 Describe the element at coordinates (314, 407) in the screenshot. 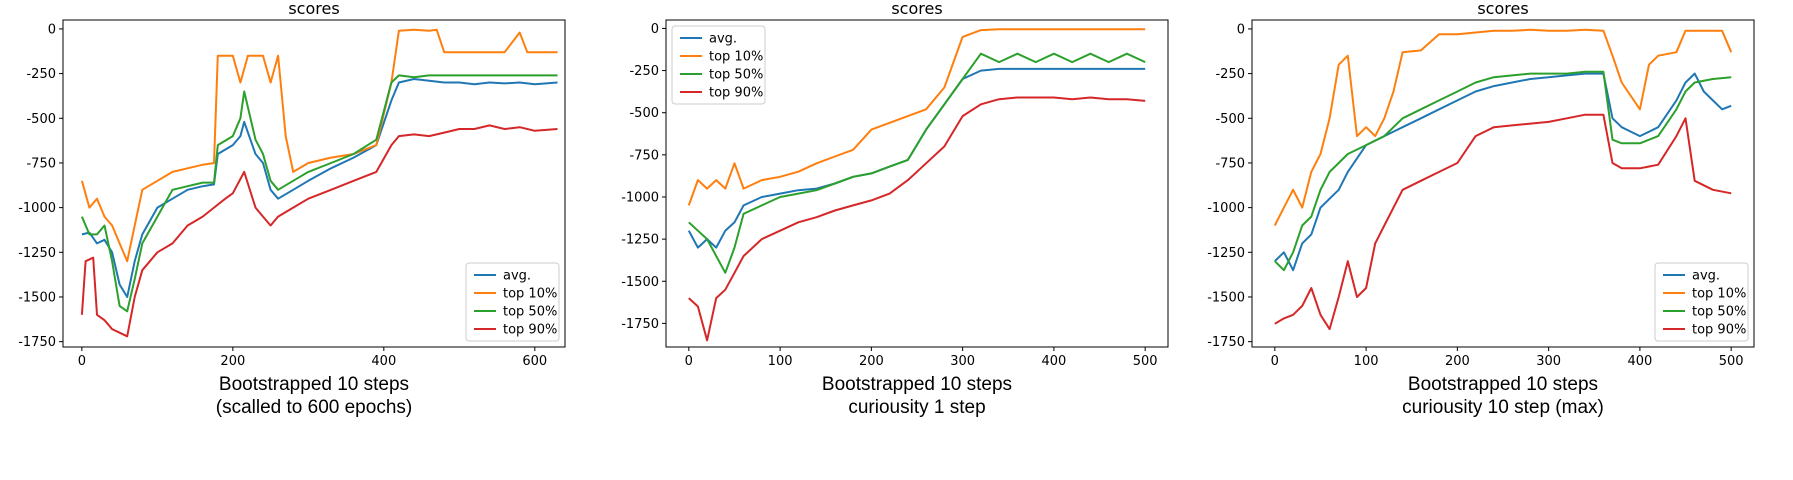

I see `x-axis-label-line2: (scalled to 600 epochs)` at that location.